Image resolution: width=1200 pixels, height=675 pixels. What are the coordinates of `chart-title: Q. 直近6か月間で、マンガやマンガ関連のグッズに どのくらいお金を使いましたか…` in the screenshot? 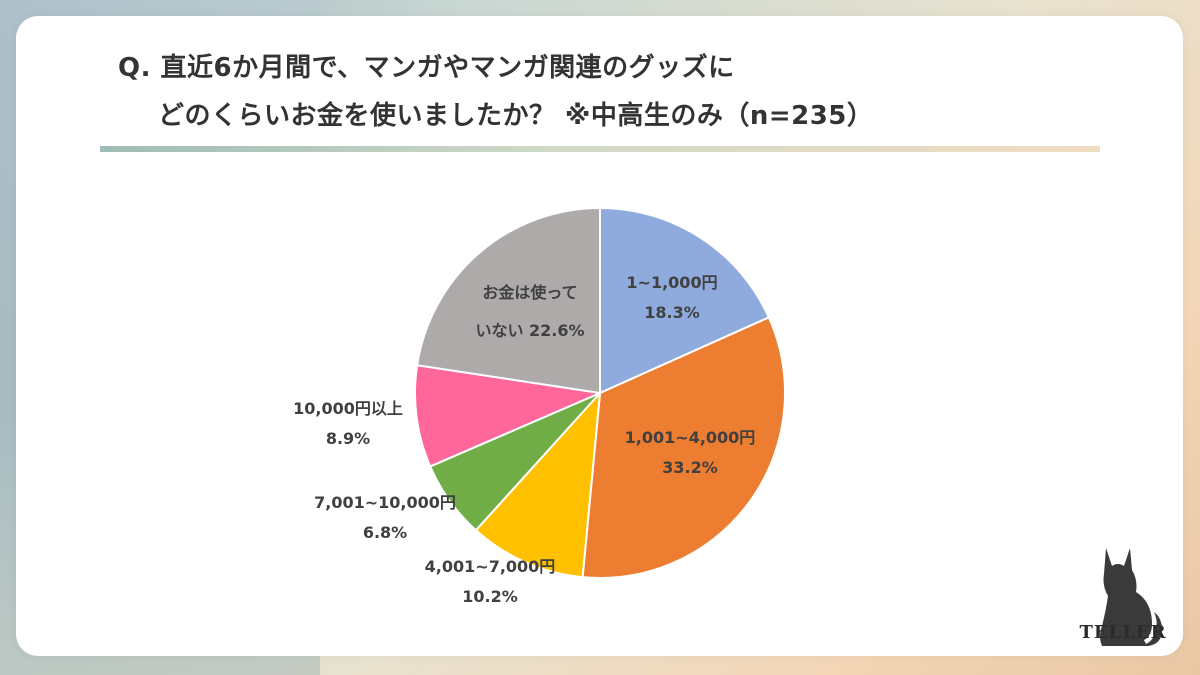 It's located at (495, 92).